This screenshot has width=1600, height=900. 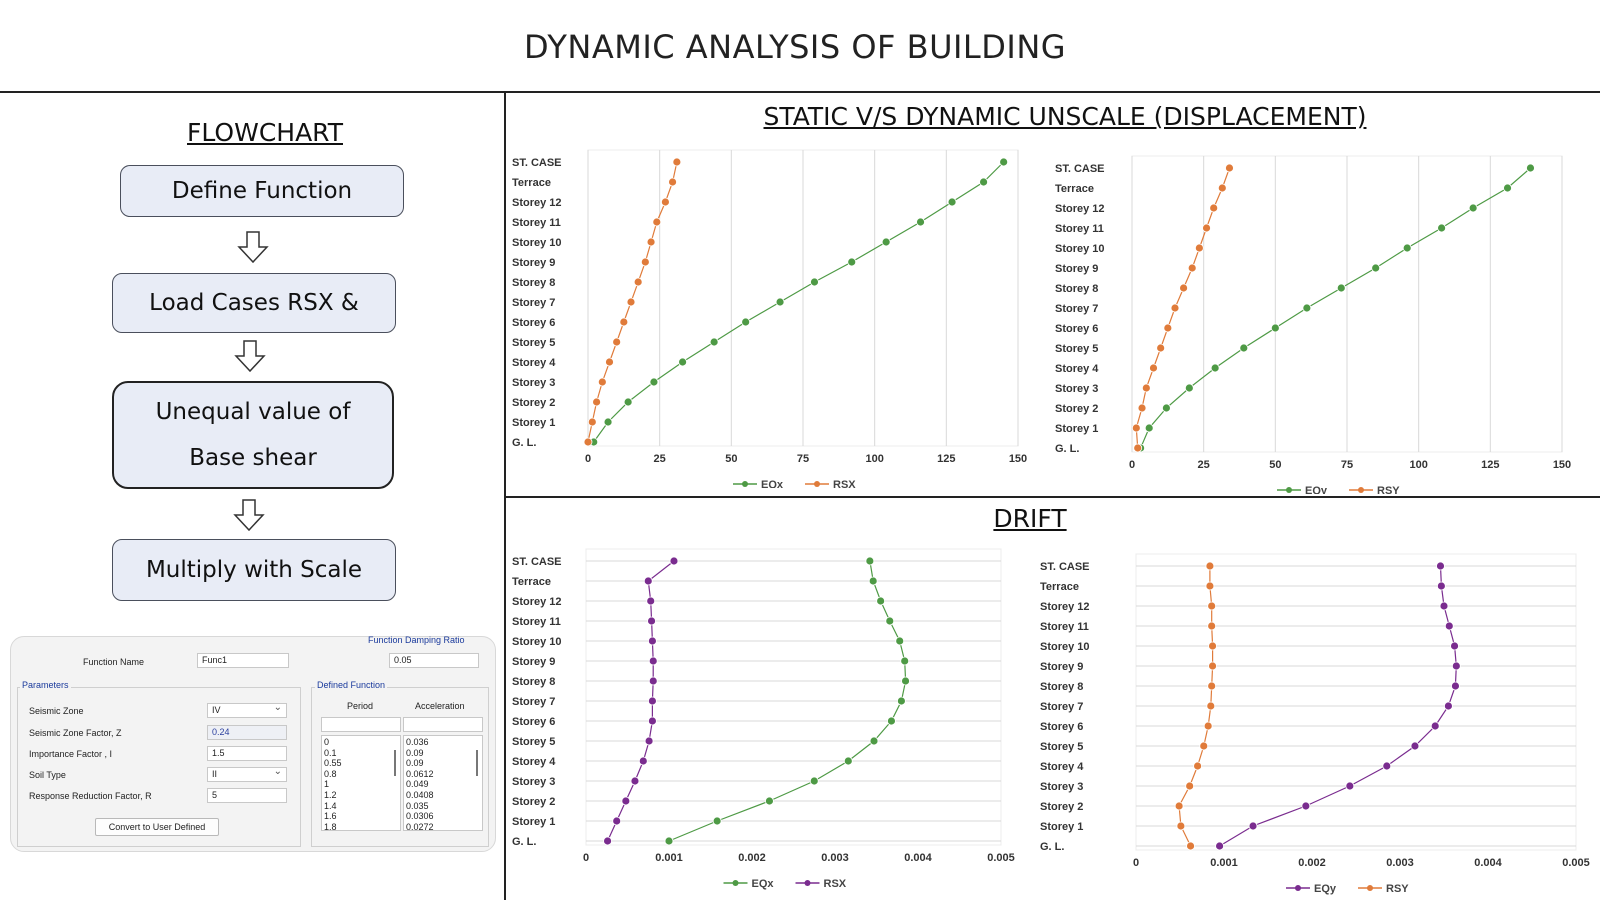 What do you see at coordinates (395, 763) in the screenshot?
I see `period-list-scrollbar` at bounding box center [395, 763].